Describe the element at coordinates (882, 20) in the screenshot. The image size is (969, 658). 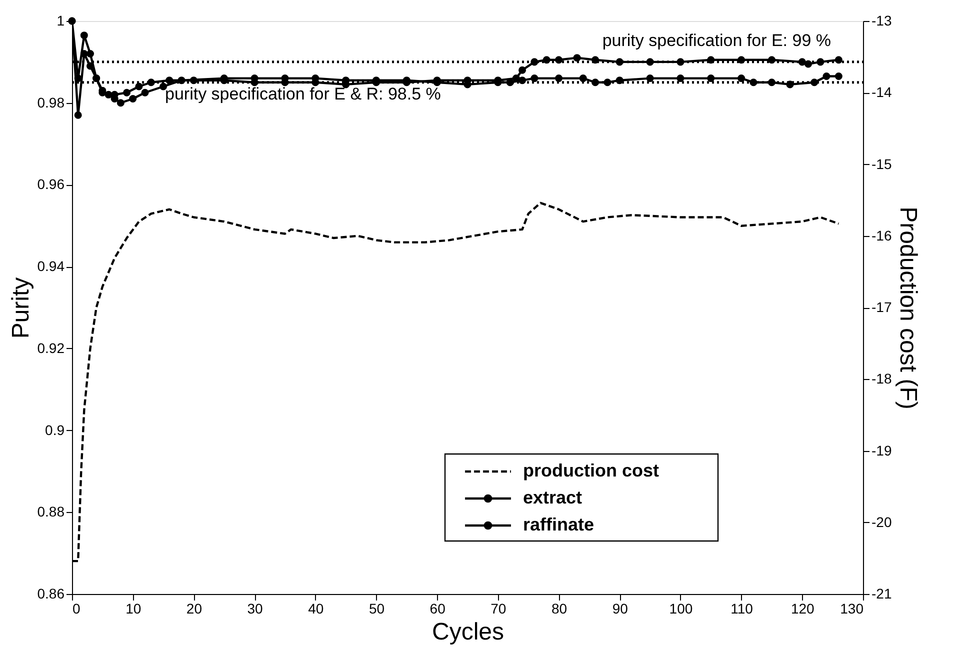
I see `y2-tick-label: -13` at that location.